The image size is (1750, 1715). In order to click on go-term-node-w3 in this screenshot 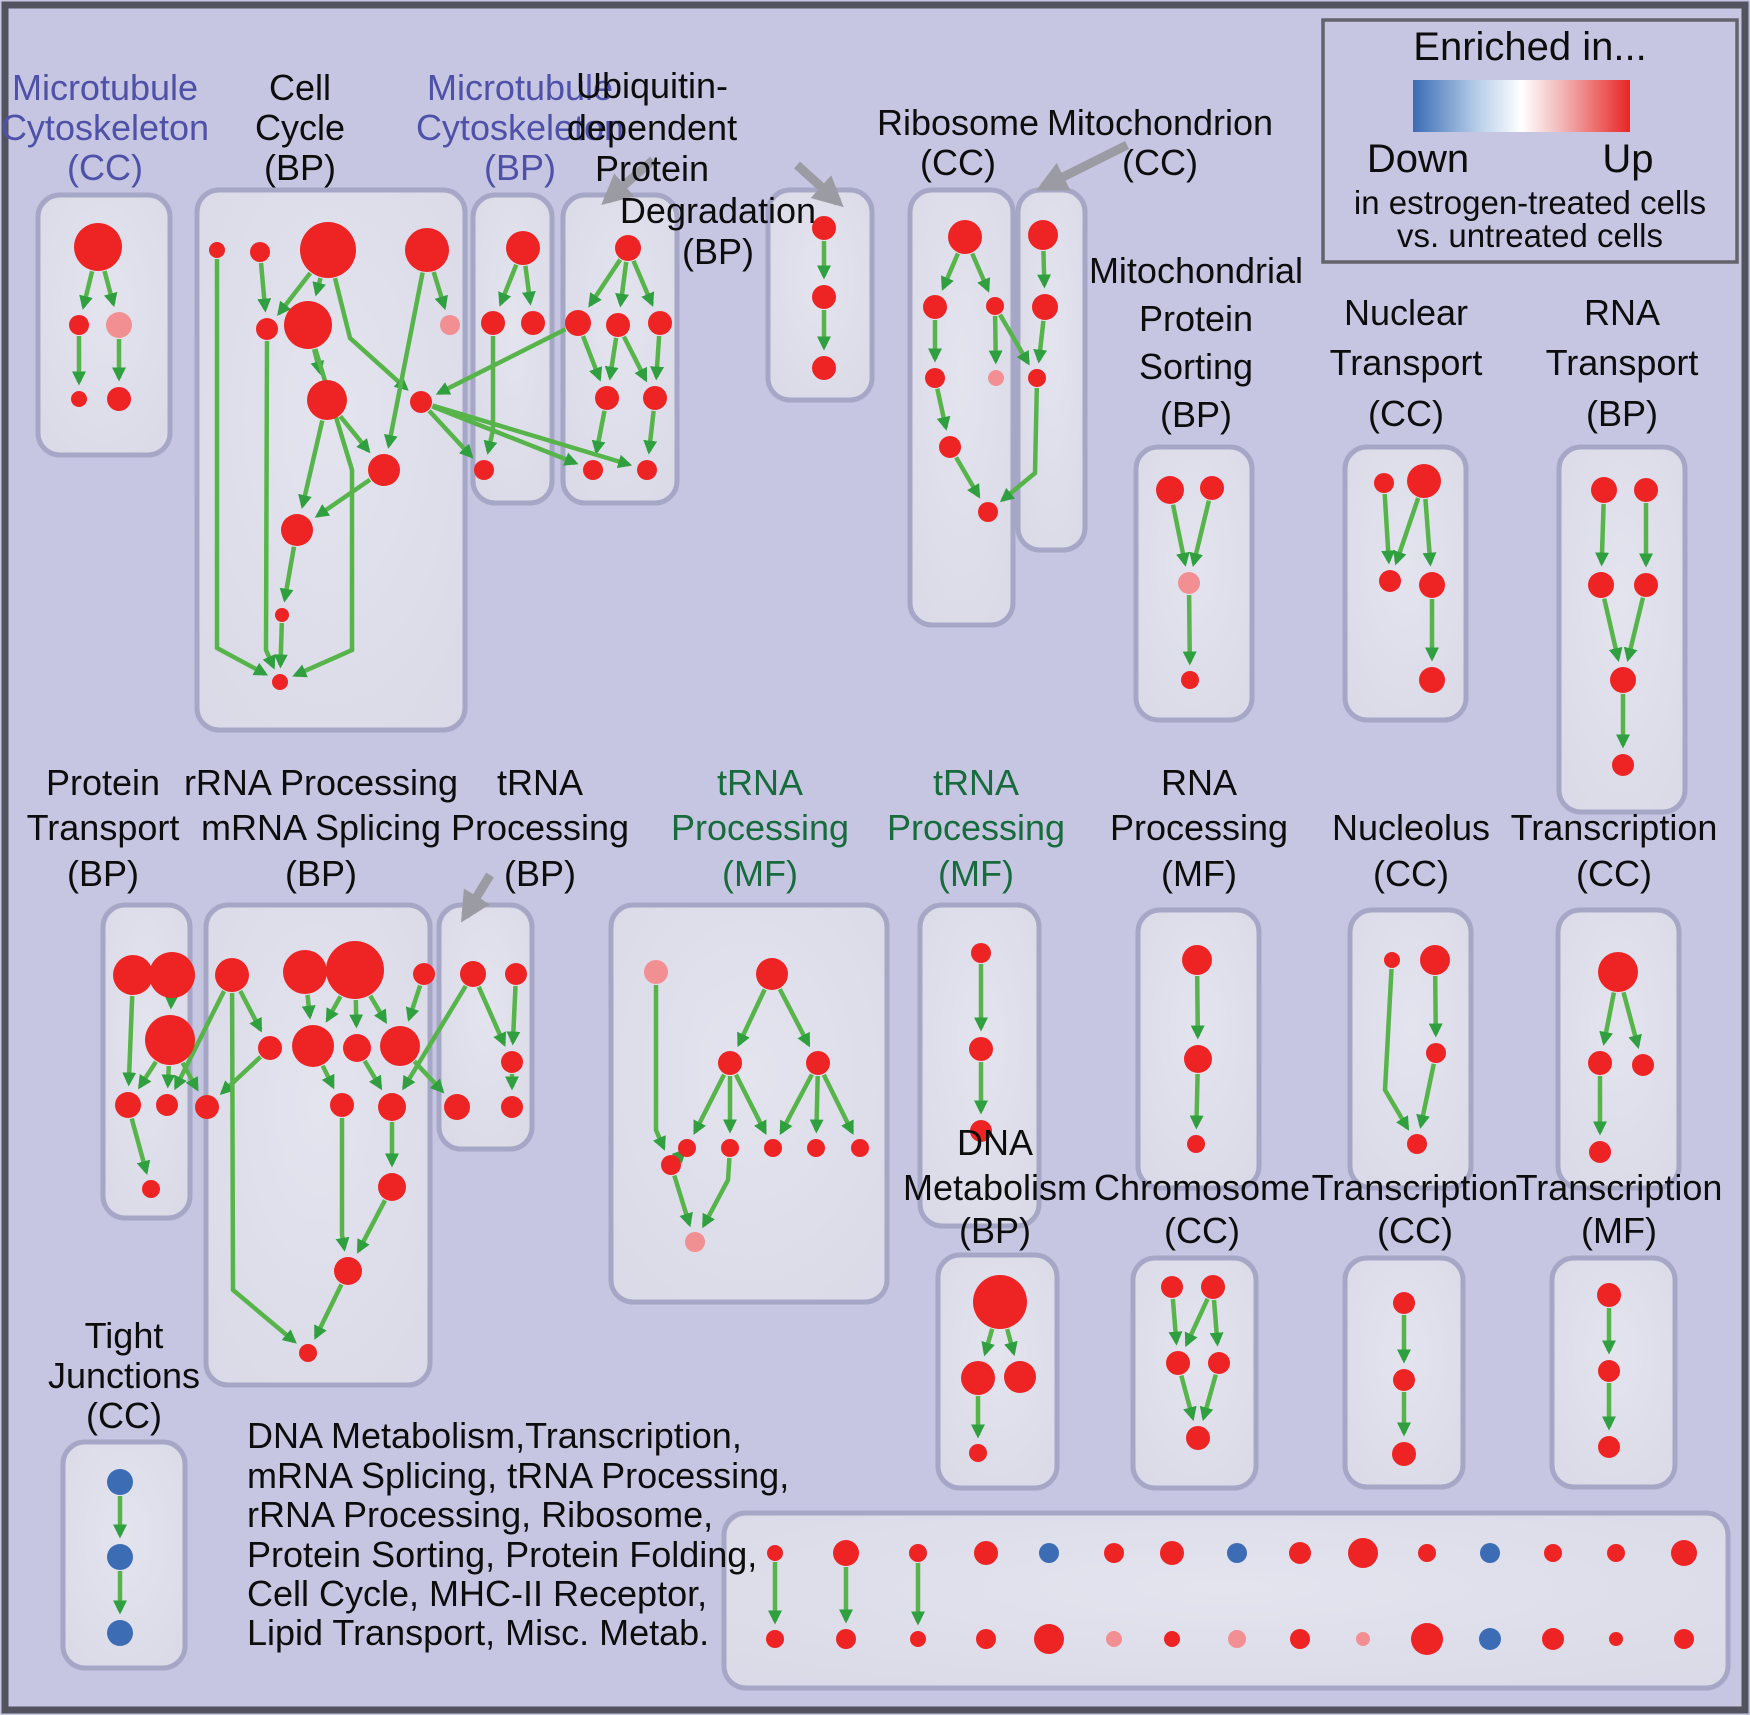, I will do `click(512, 1062)`.